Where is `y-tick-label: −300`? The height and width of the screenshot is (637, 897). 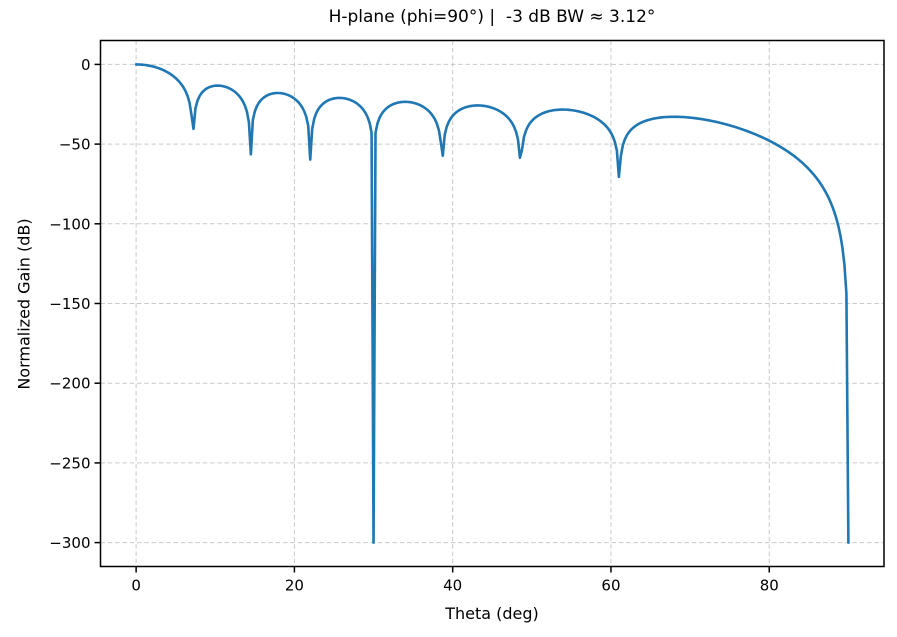 y-tick-label: −300 is located at coordinates (69, 543).